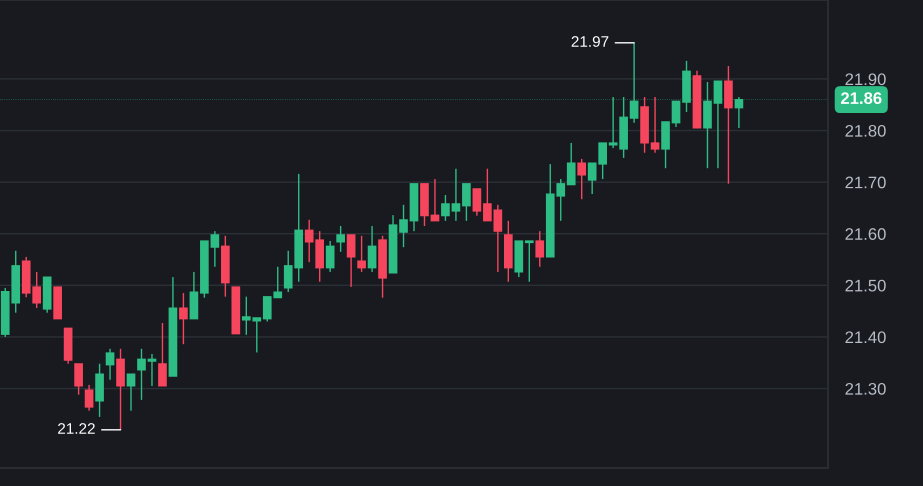 The image size is (923, 486). I want to click on y-tick-label: 21.80, so click(866, 130).